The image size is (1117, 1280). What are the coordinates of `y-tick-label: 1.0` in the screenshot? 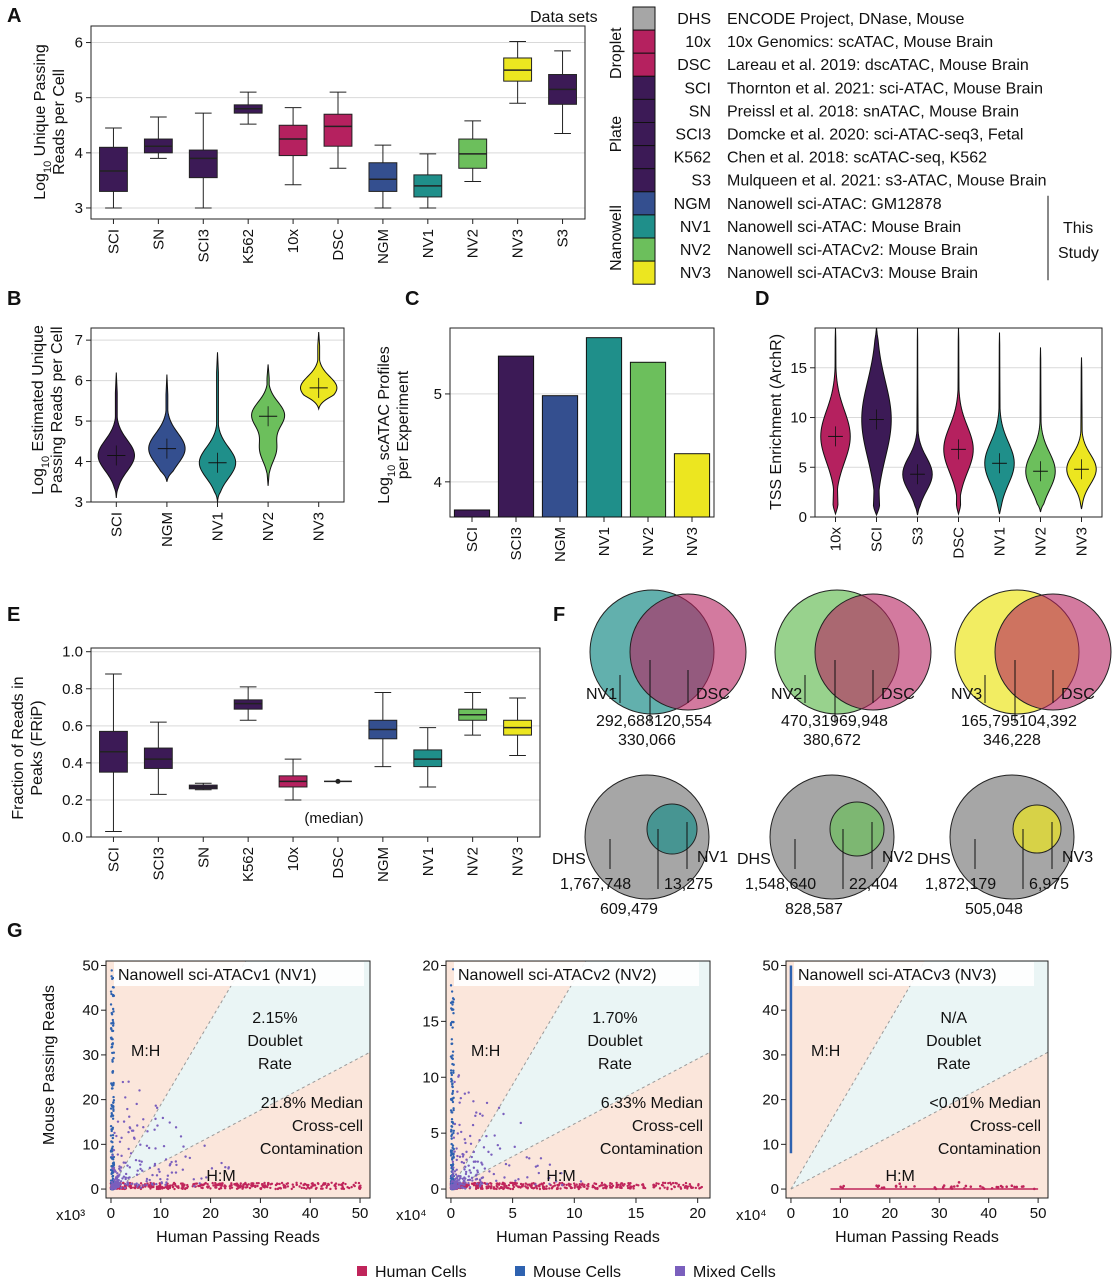 It's located at (72, 652).